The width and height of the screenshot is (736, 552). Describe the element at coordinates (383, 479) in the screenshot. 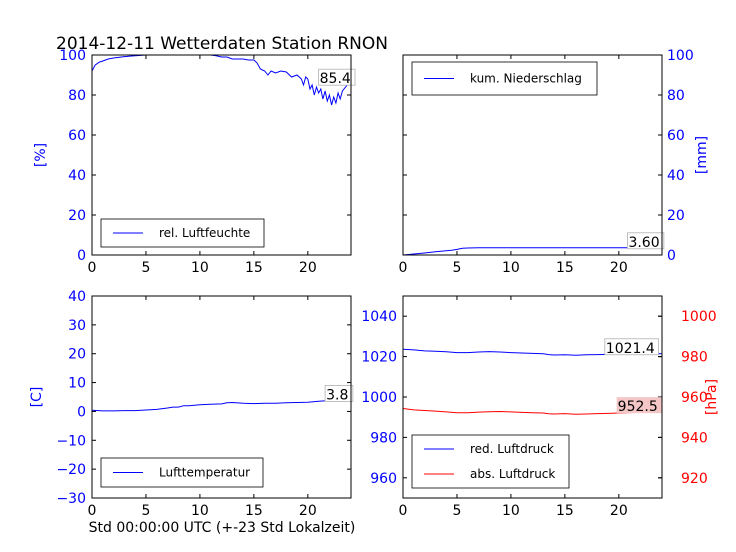

I see `y-tick-label: 960` at that location.